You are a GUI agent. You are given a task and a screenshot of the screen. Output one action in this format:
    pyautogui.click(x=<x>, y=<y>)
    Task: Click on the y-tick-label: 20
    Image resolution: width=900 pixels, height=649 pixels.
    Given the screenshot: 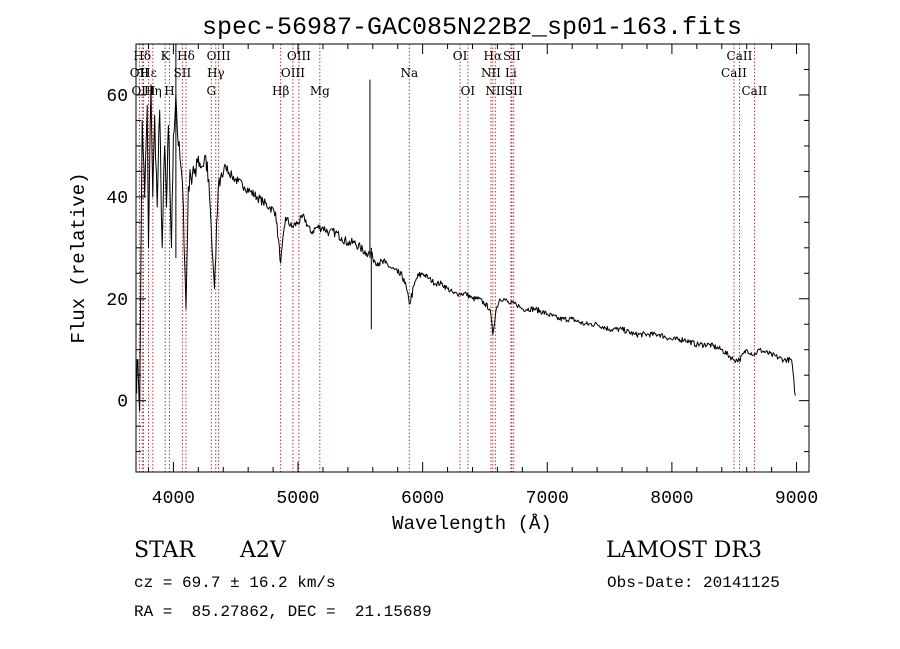 What is the action you would take?
    pyautogui.click(x=117, y=301)
    